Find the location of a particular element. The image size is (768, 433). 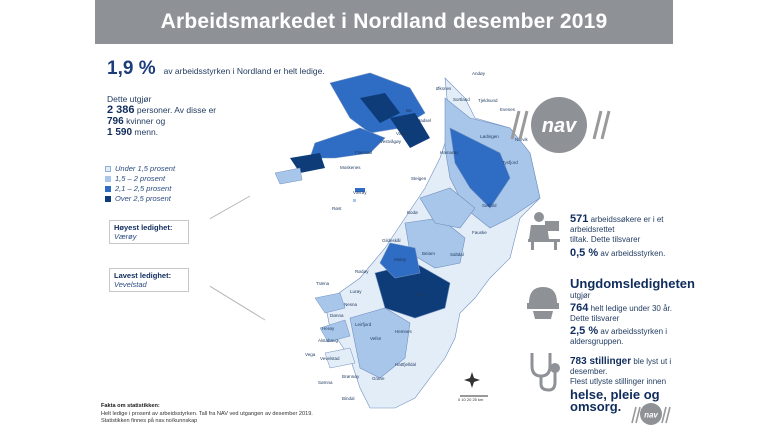

lowest-title: Lavest ledighet: is located at coordinates (143, 275).